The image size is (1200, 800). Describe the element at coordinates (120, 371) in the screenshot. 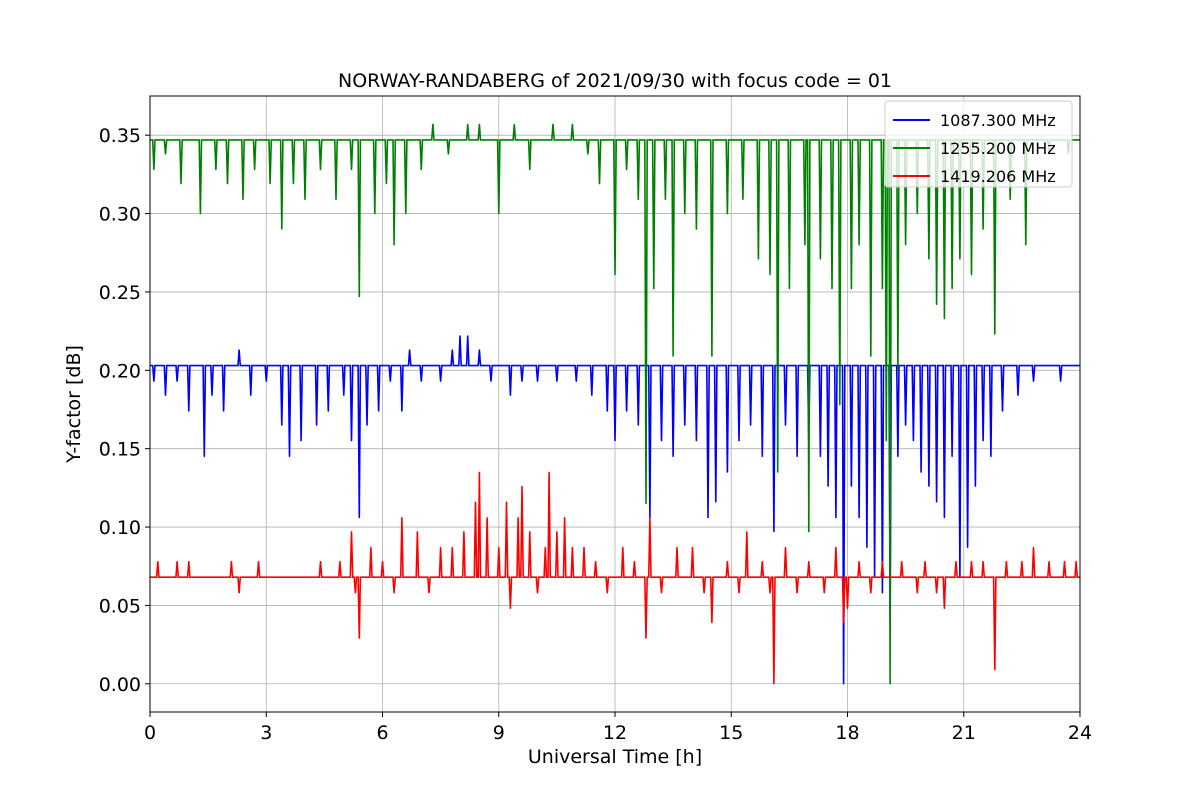

I see `y-tick-label: 0.20` at that location.